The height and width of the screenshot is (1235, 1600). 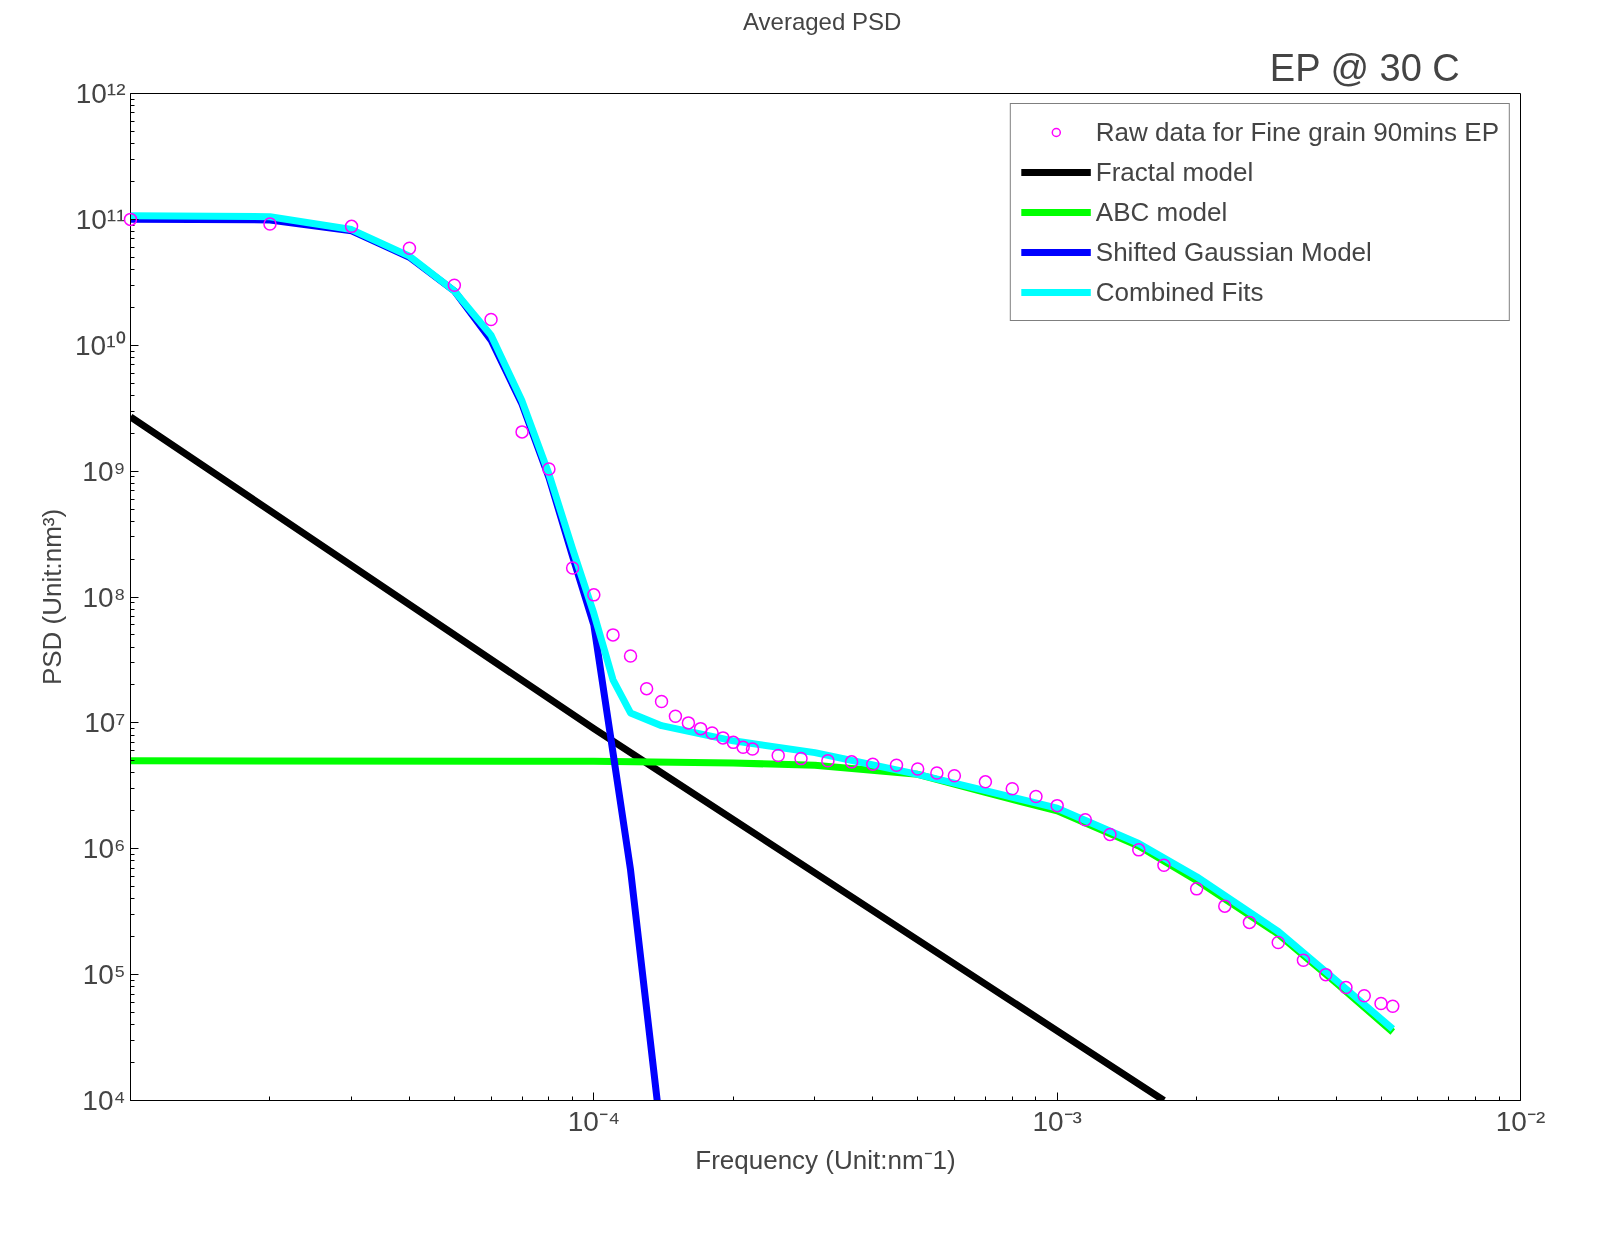 What do you see at coordinates (100, 345) in the screenshot?
I see `y-tick-label: 10¹⁰` at bounding box center [100, 345].